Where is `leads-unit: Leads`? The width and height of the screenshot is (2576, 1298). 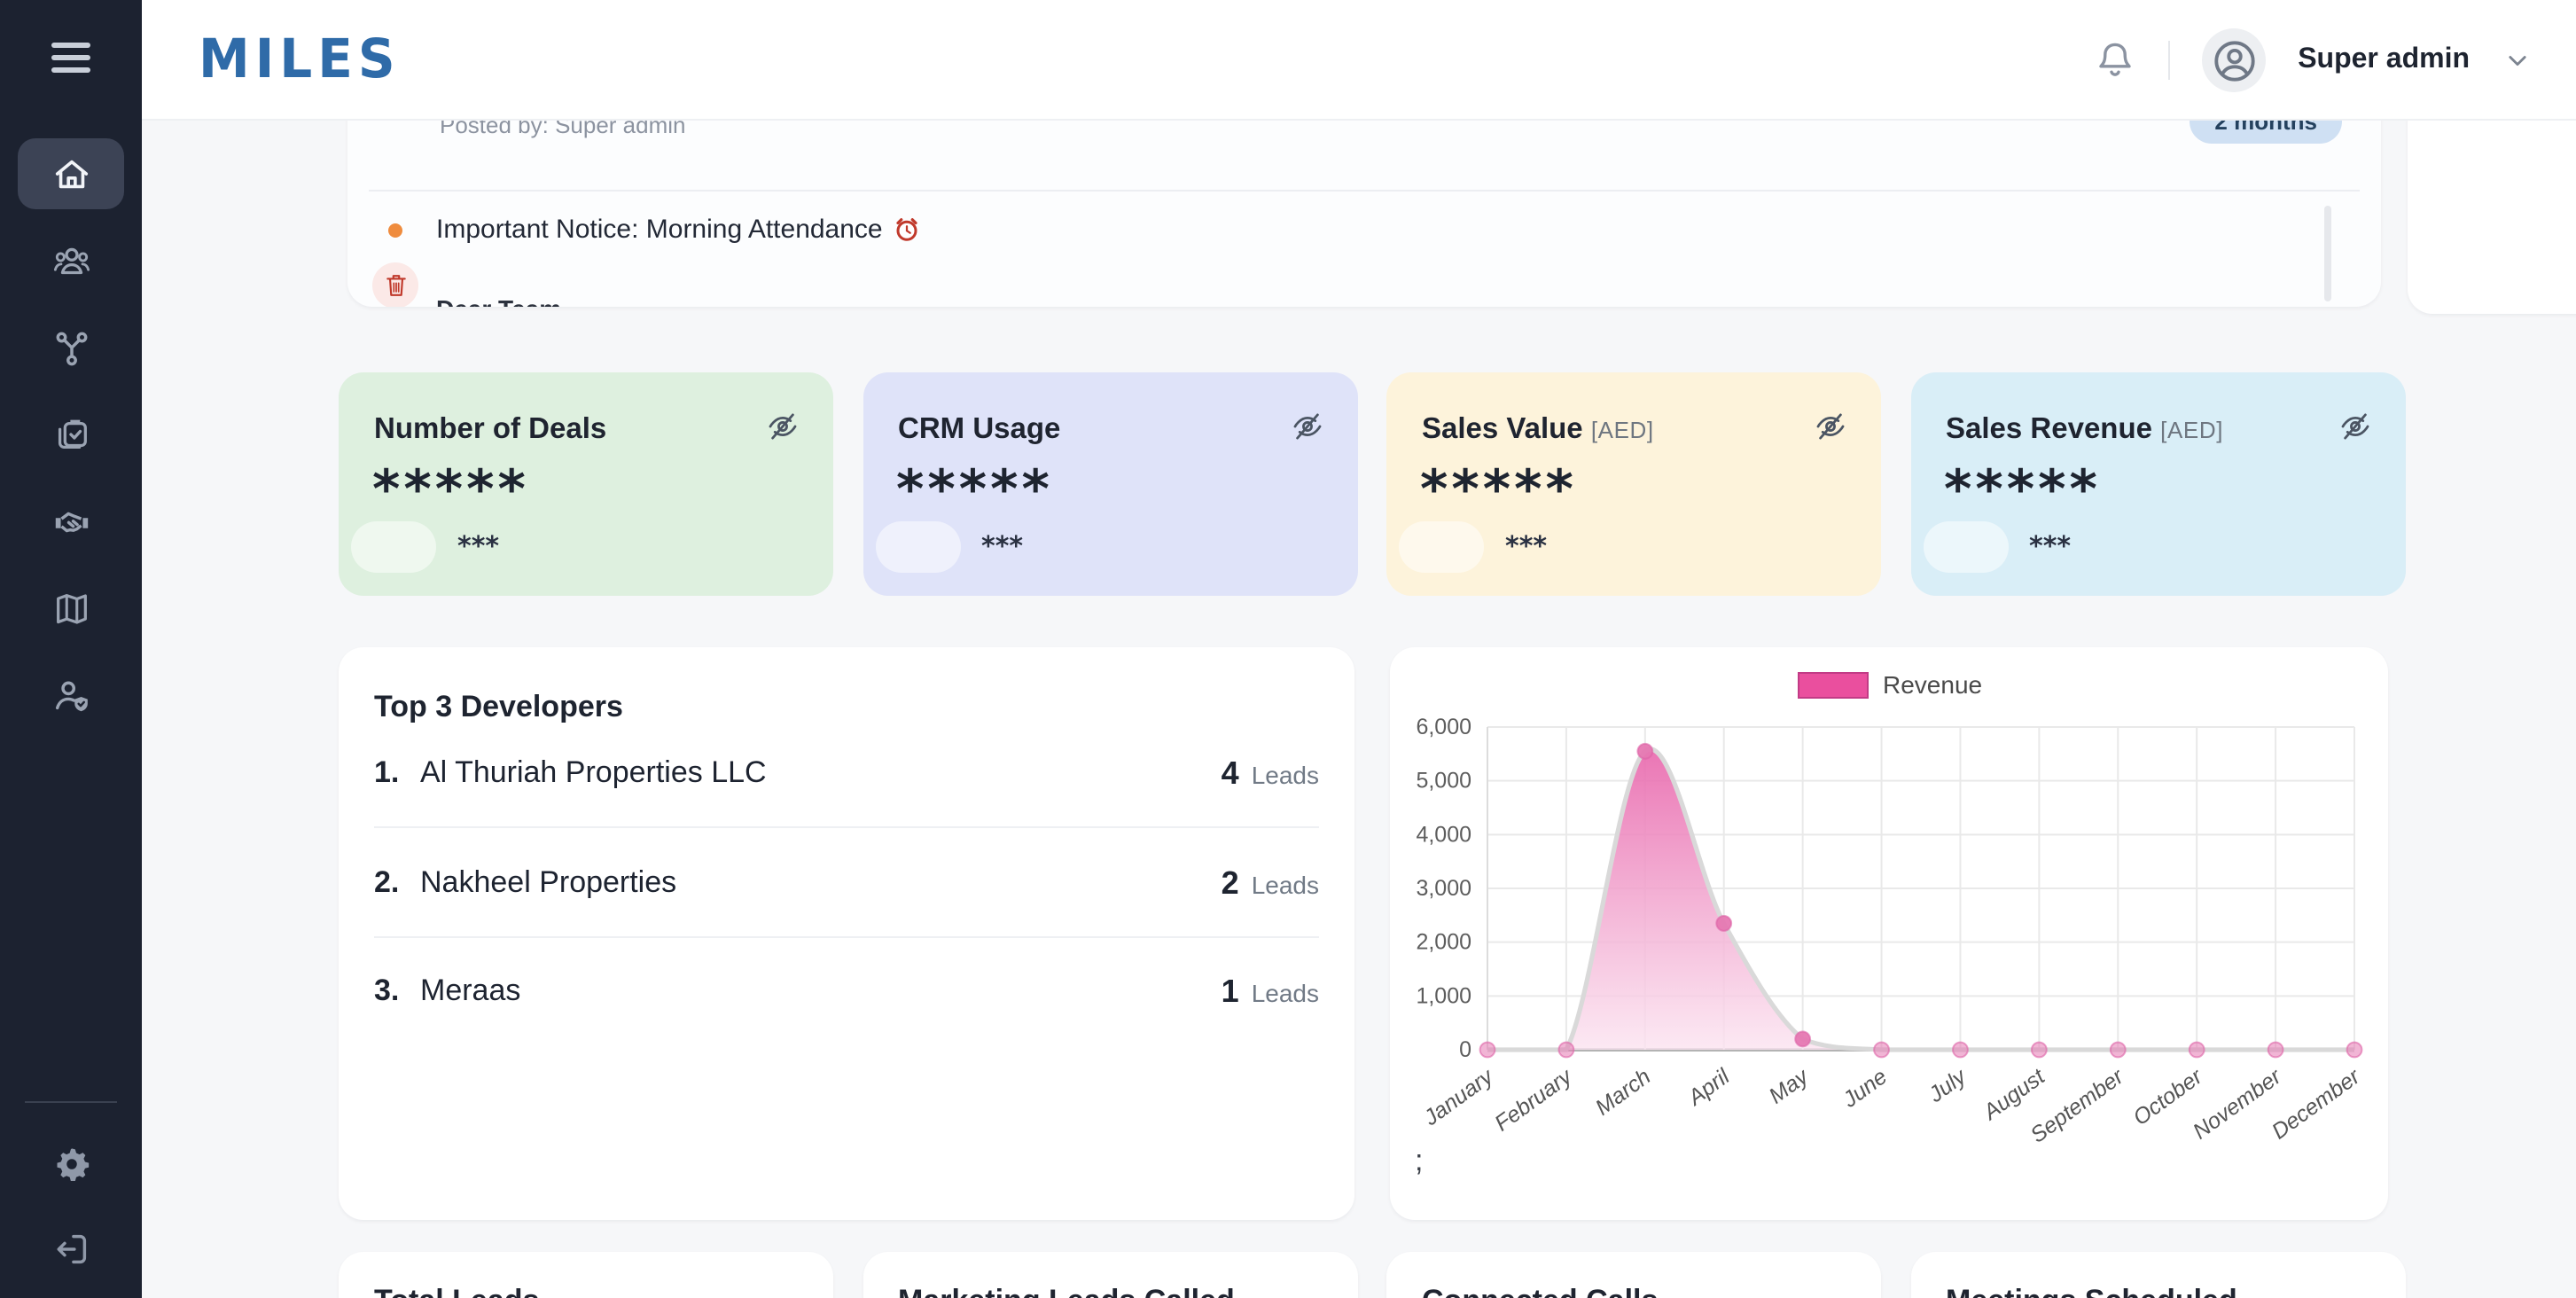 leads-unit: Leads is located at coordinates (1285, 774).